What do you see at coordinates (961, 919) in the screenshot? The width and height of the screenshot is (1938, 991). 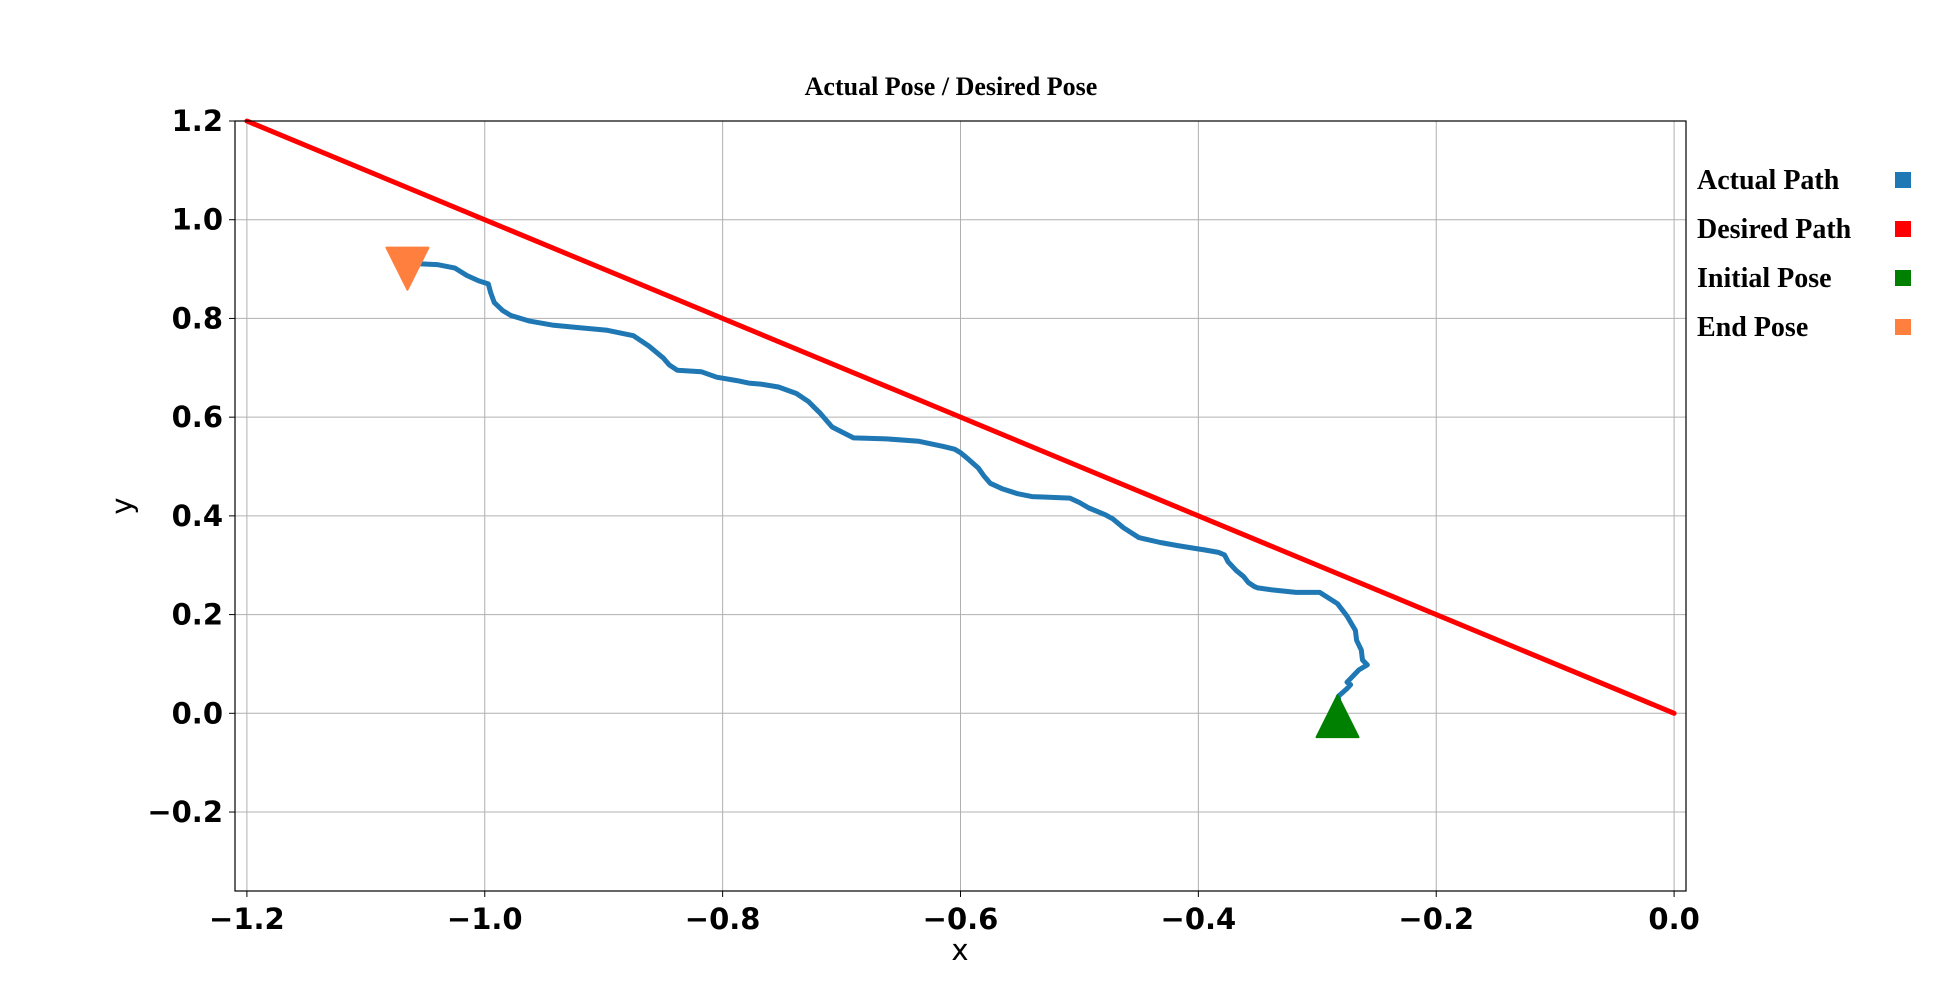 I see `x-tick-label: −0.6` at bounding box center [961, 919].